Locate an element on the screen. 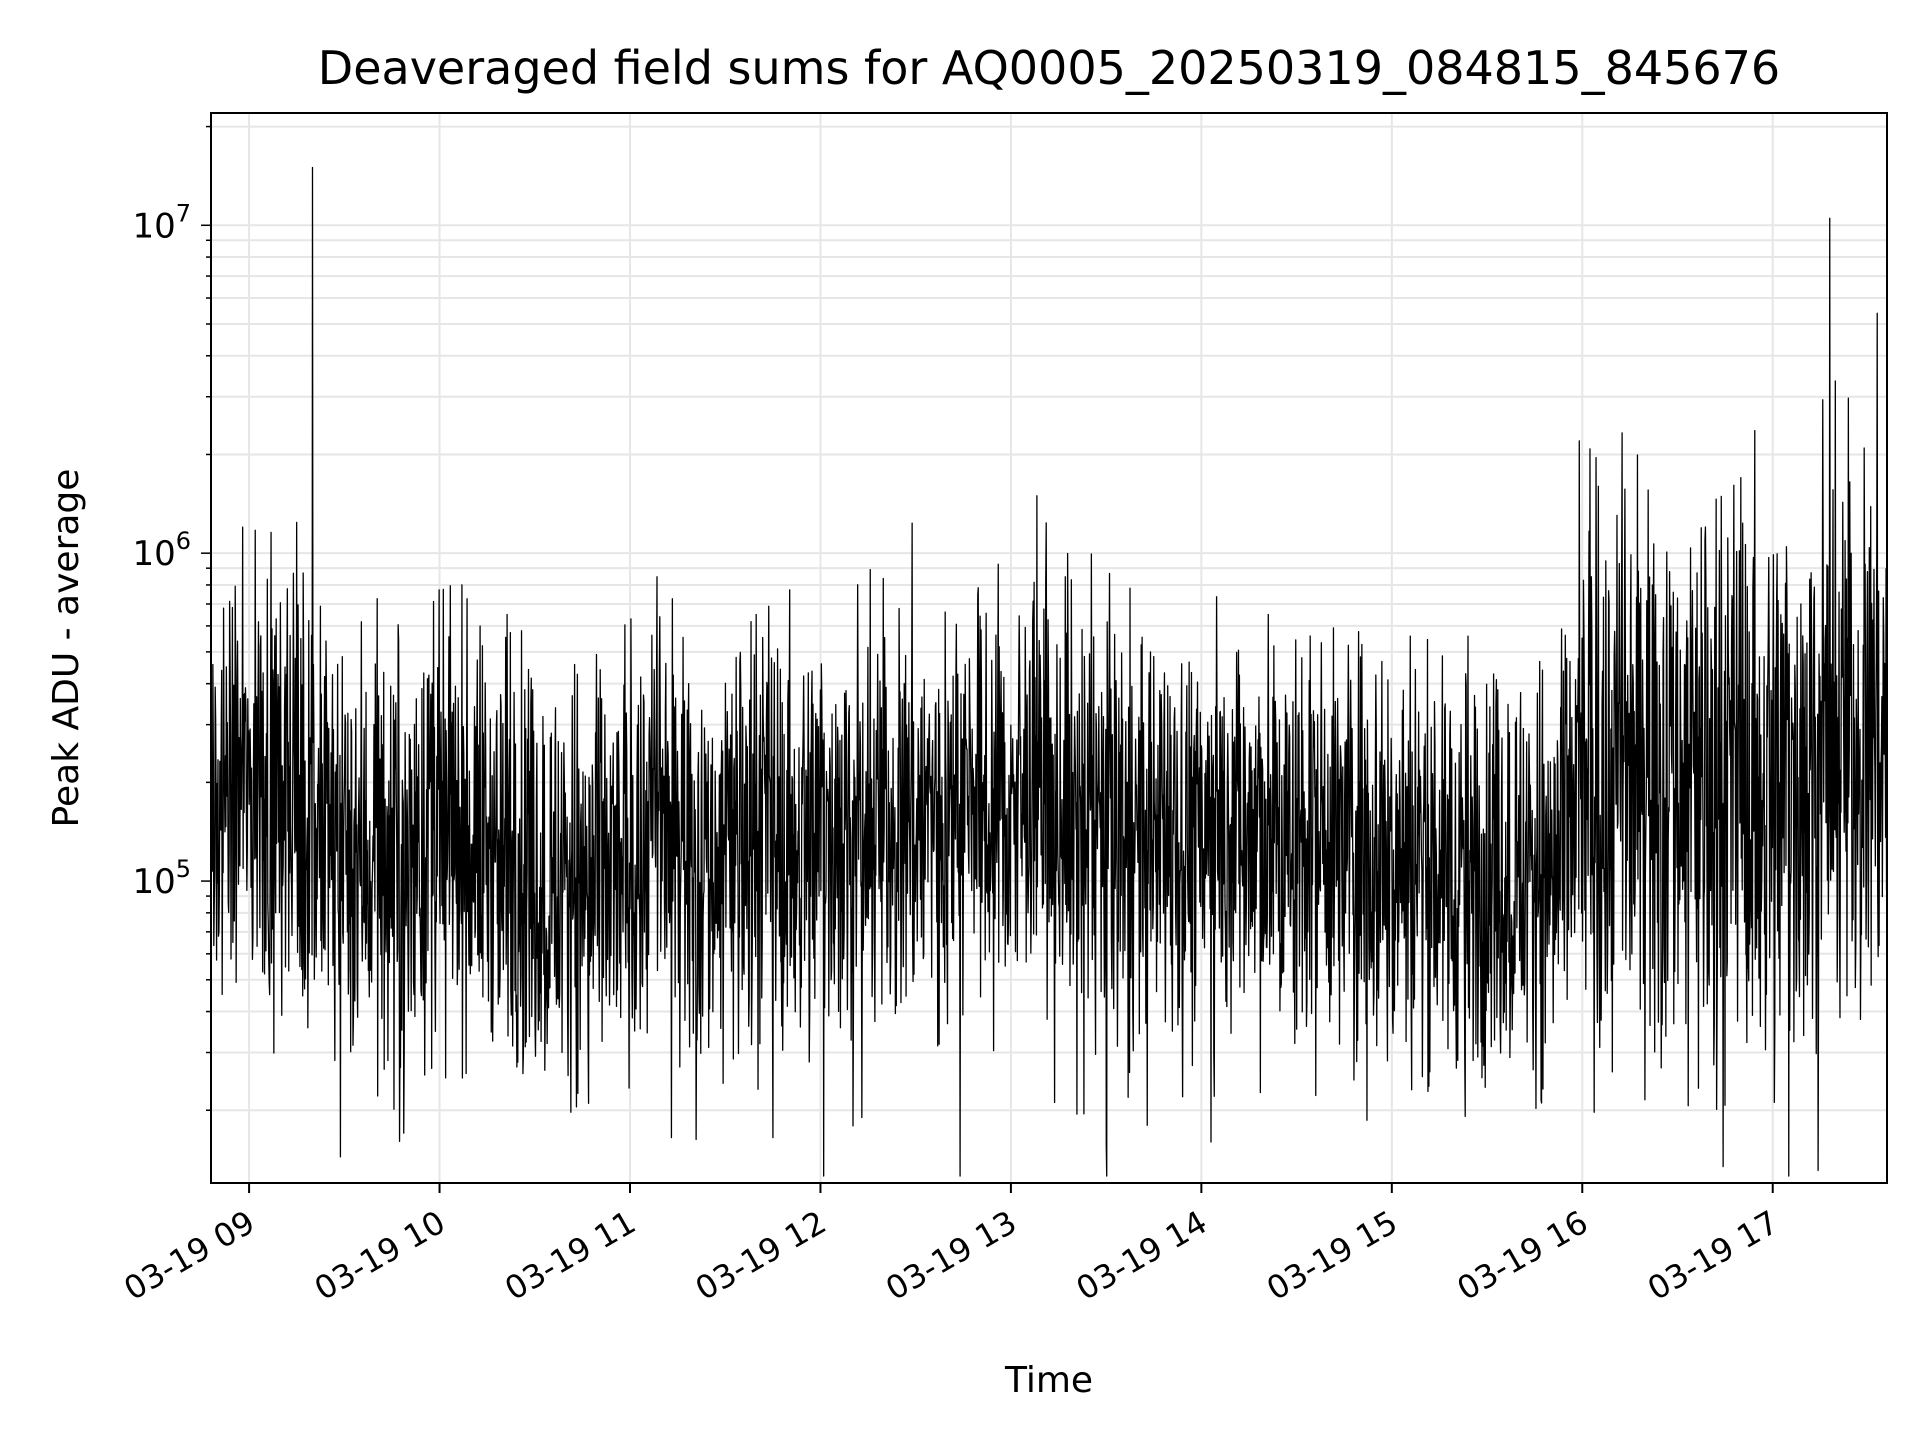 The height and width of the screenshot is (1440, 1920). y-tick-label: 10⁶ is located at coordinates (161, 550).